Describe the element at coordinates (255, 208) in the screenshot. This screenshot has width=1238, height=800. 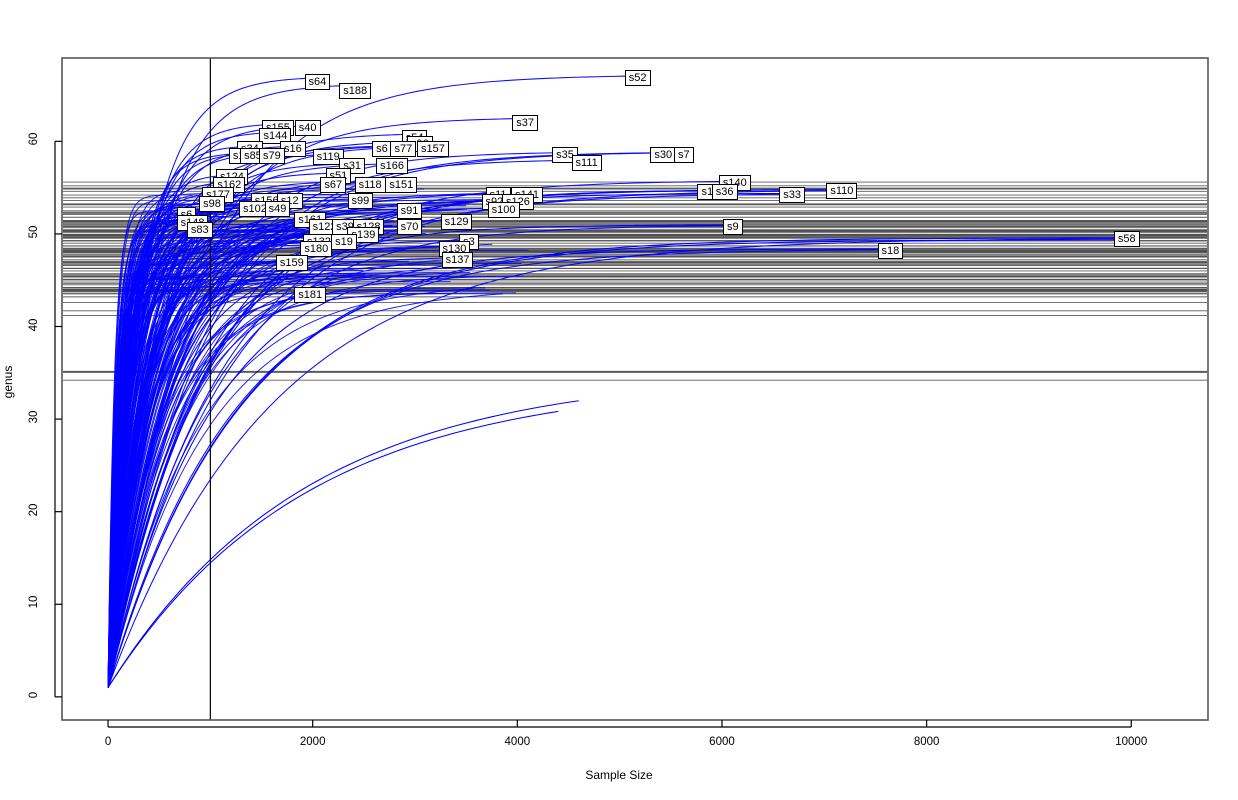
I see `curve-label-s102: s102` at that location.